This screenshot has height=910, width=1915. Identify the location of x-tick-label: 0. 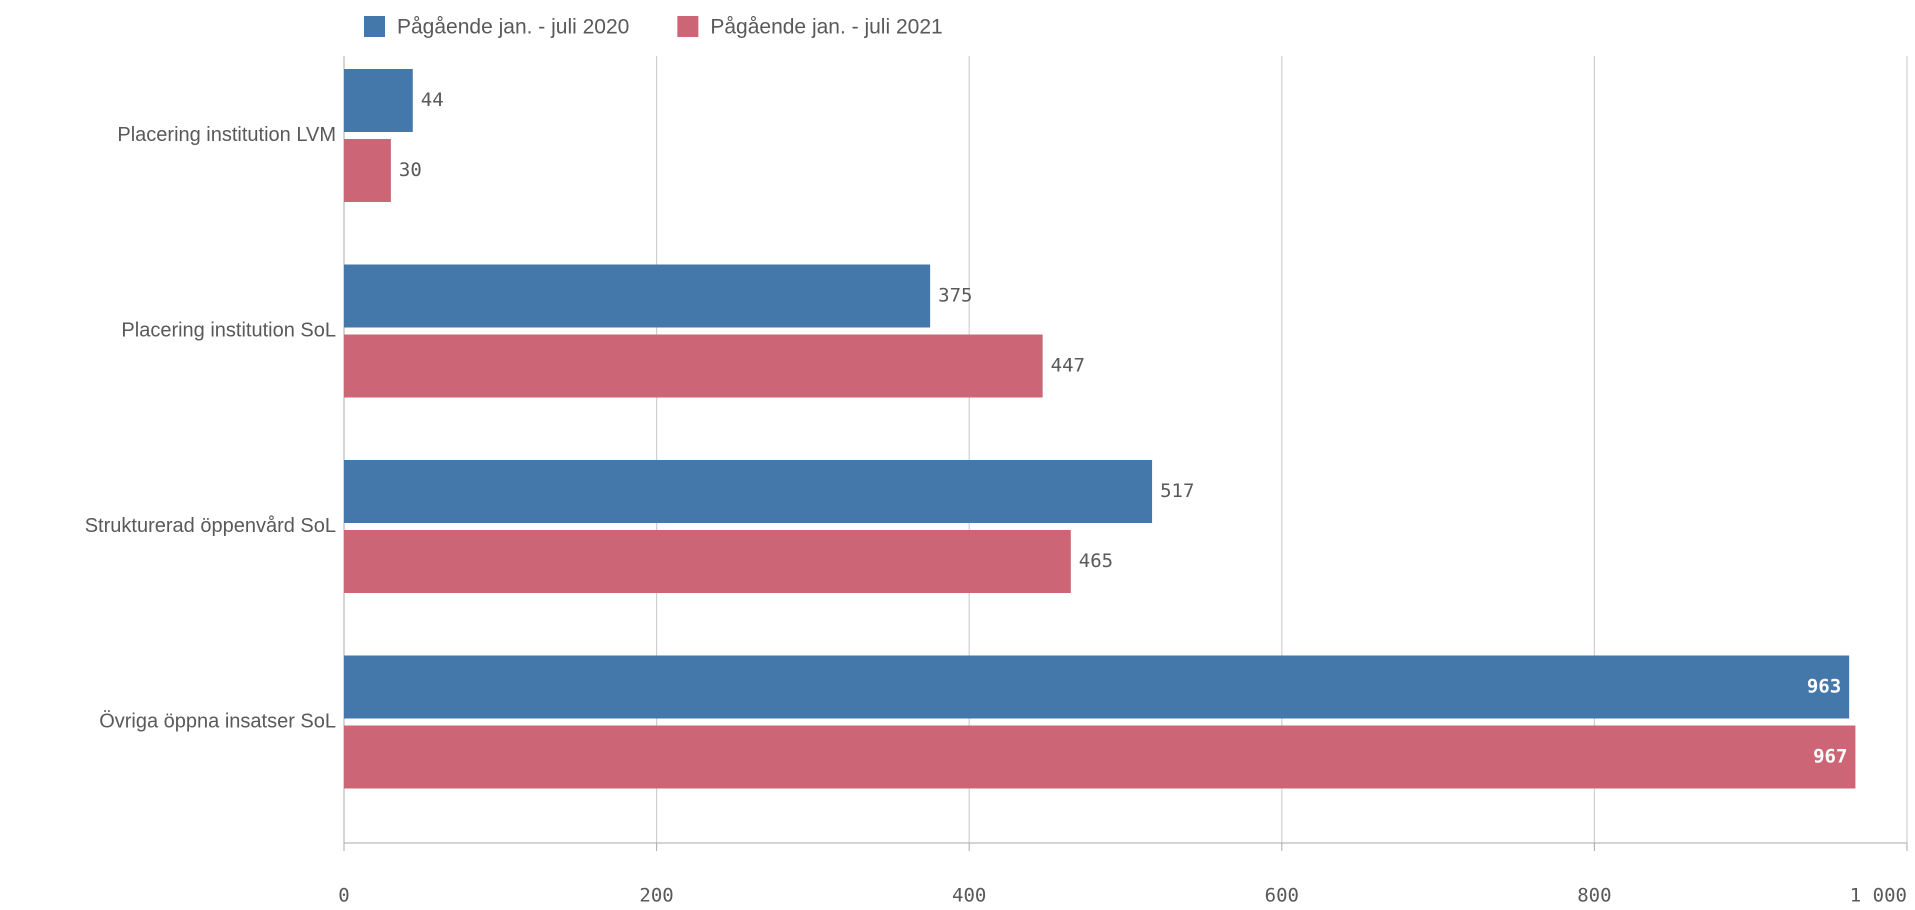
(343, 896).